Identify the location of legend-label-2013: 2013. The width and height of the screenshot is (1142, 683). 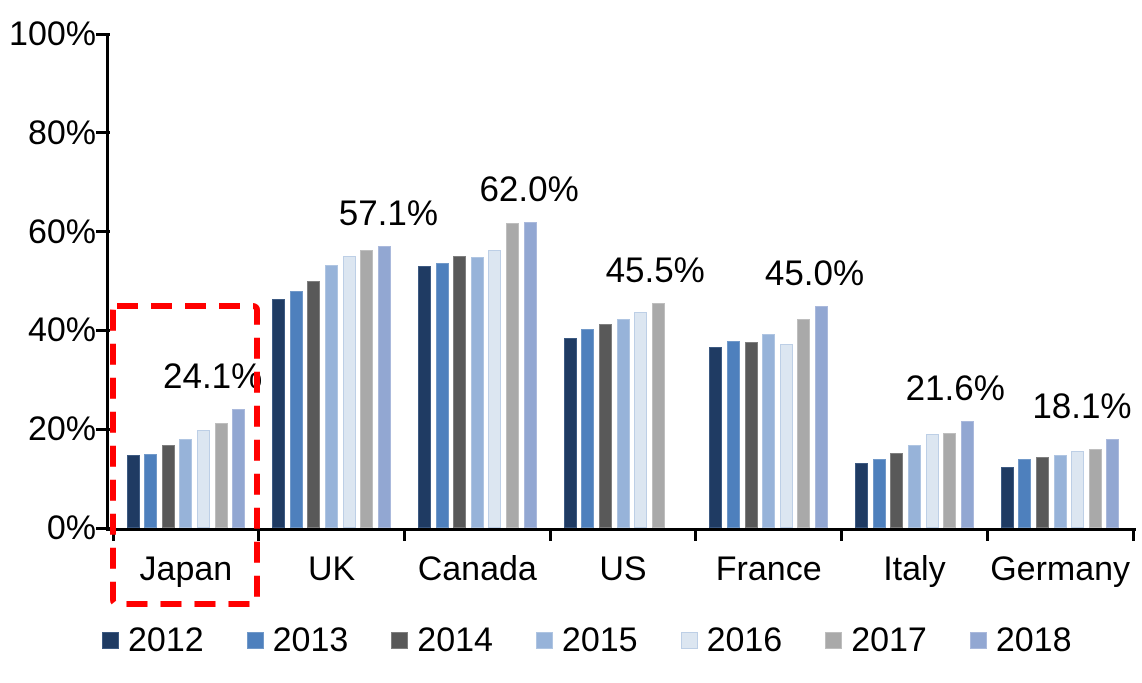
(310, 640).